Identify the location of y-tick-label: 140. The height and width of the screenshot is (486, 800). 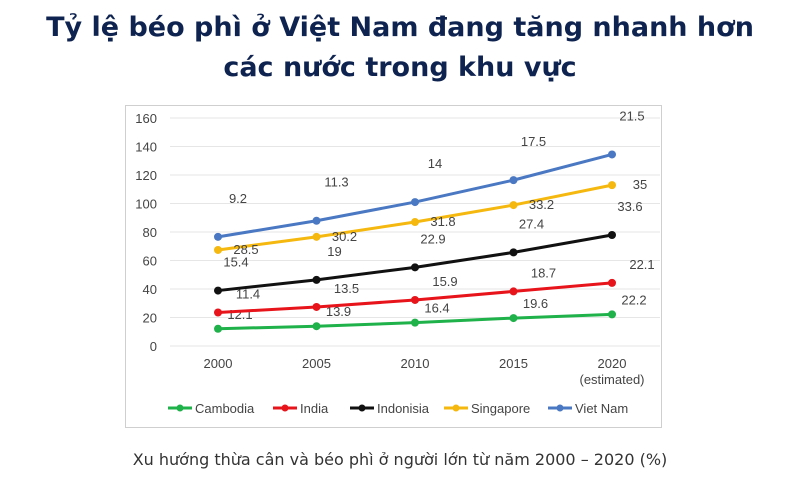
(146, 147).